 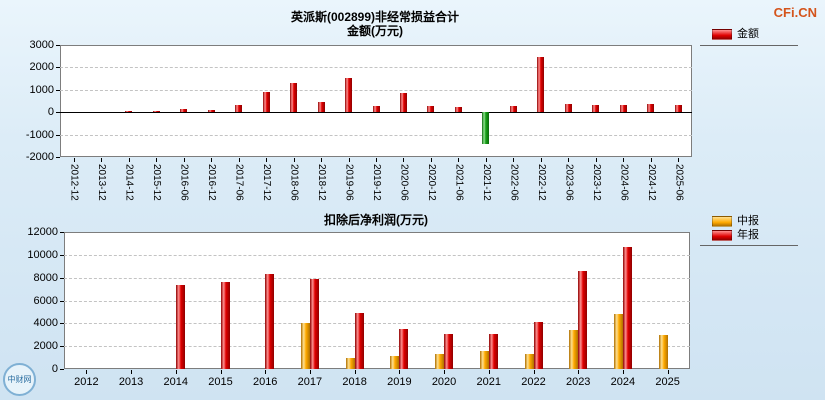 What do you see at coordinates (220, 382) in the screenshot?
I see `x-tick-label: 2015` at bounding box center [220, 382].